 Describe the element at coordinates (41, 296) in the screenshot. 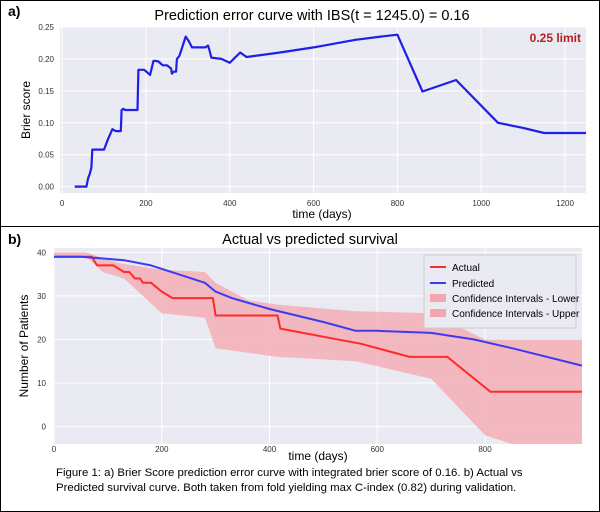

I see `chart-b-ytick-label: 30` at that location.